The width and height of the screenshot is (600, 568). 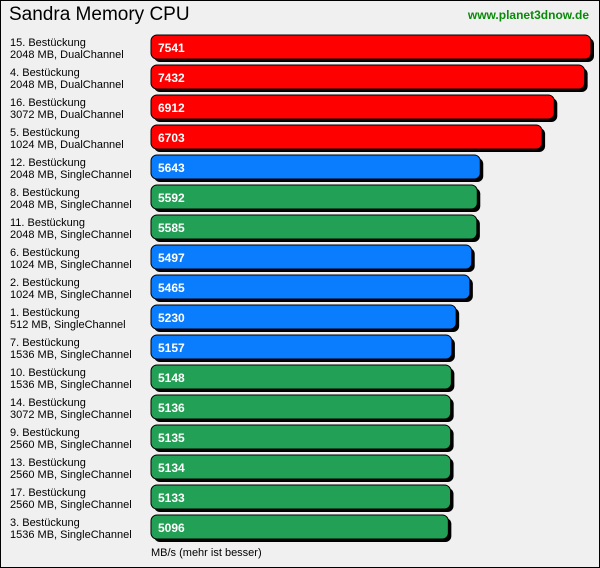 What do you see at coordinates (47, 223) in the screenshot?
I see `bar-label-config: 11. Bestückung` at bounding box center [47, 223].